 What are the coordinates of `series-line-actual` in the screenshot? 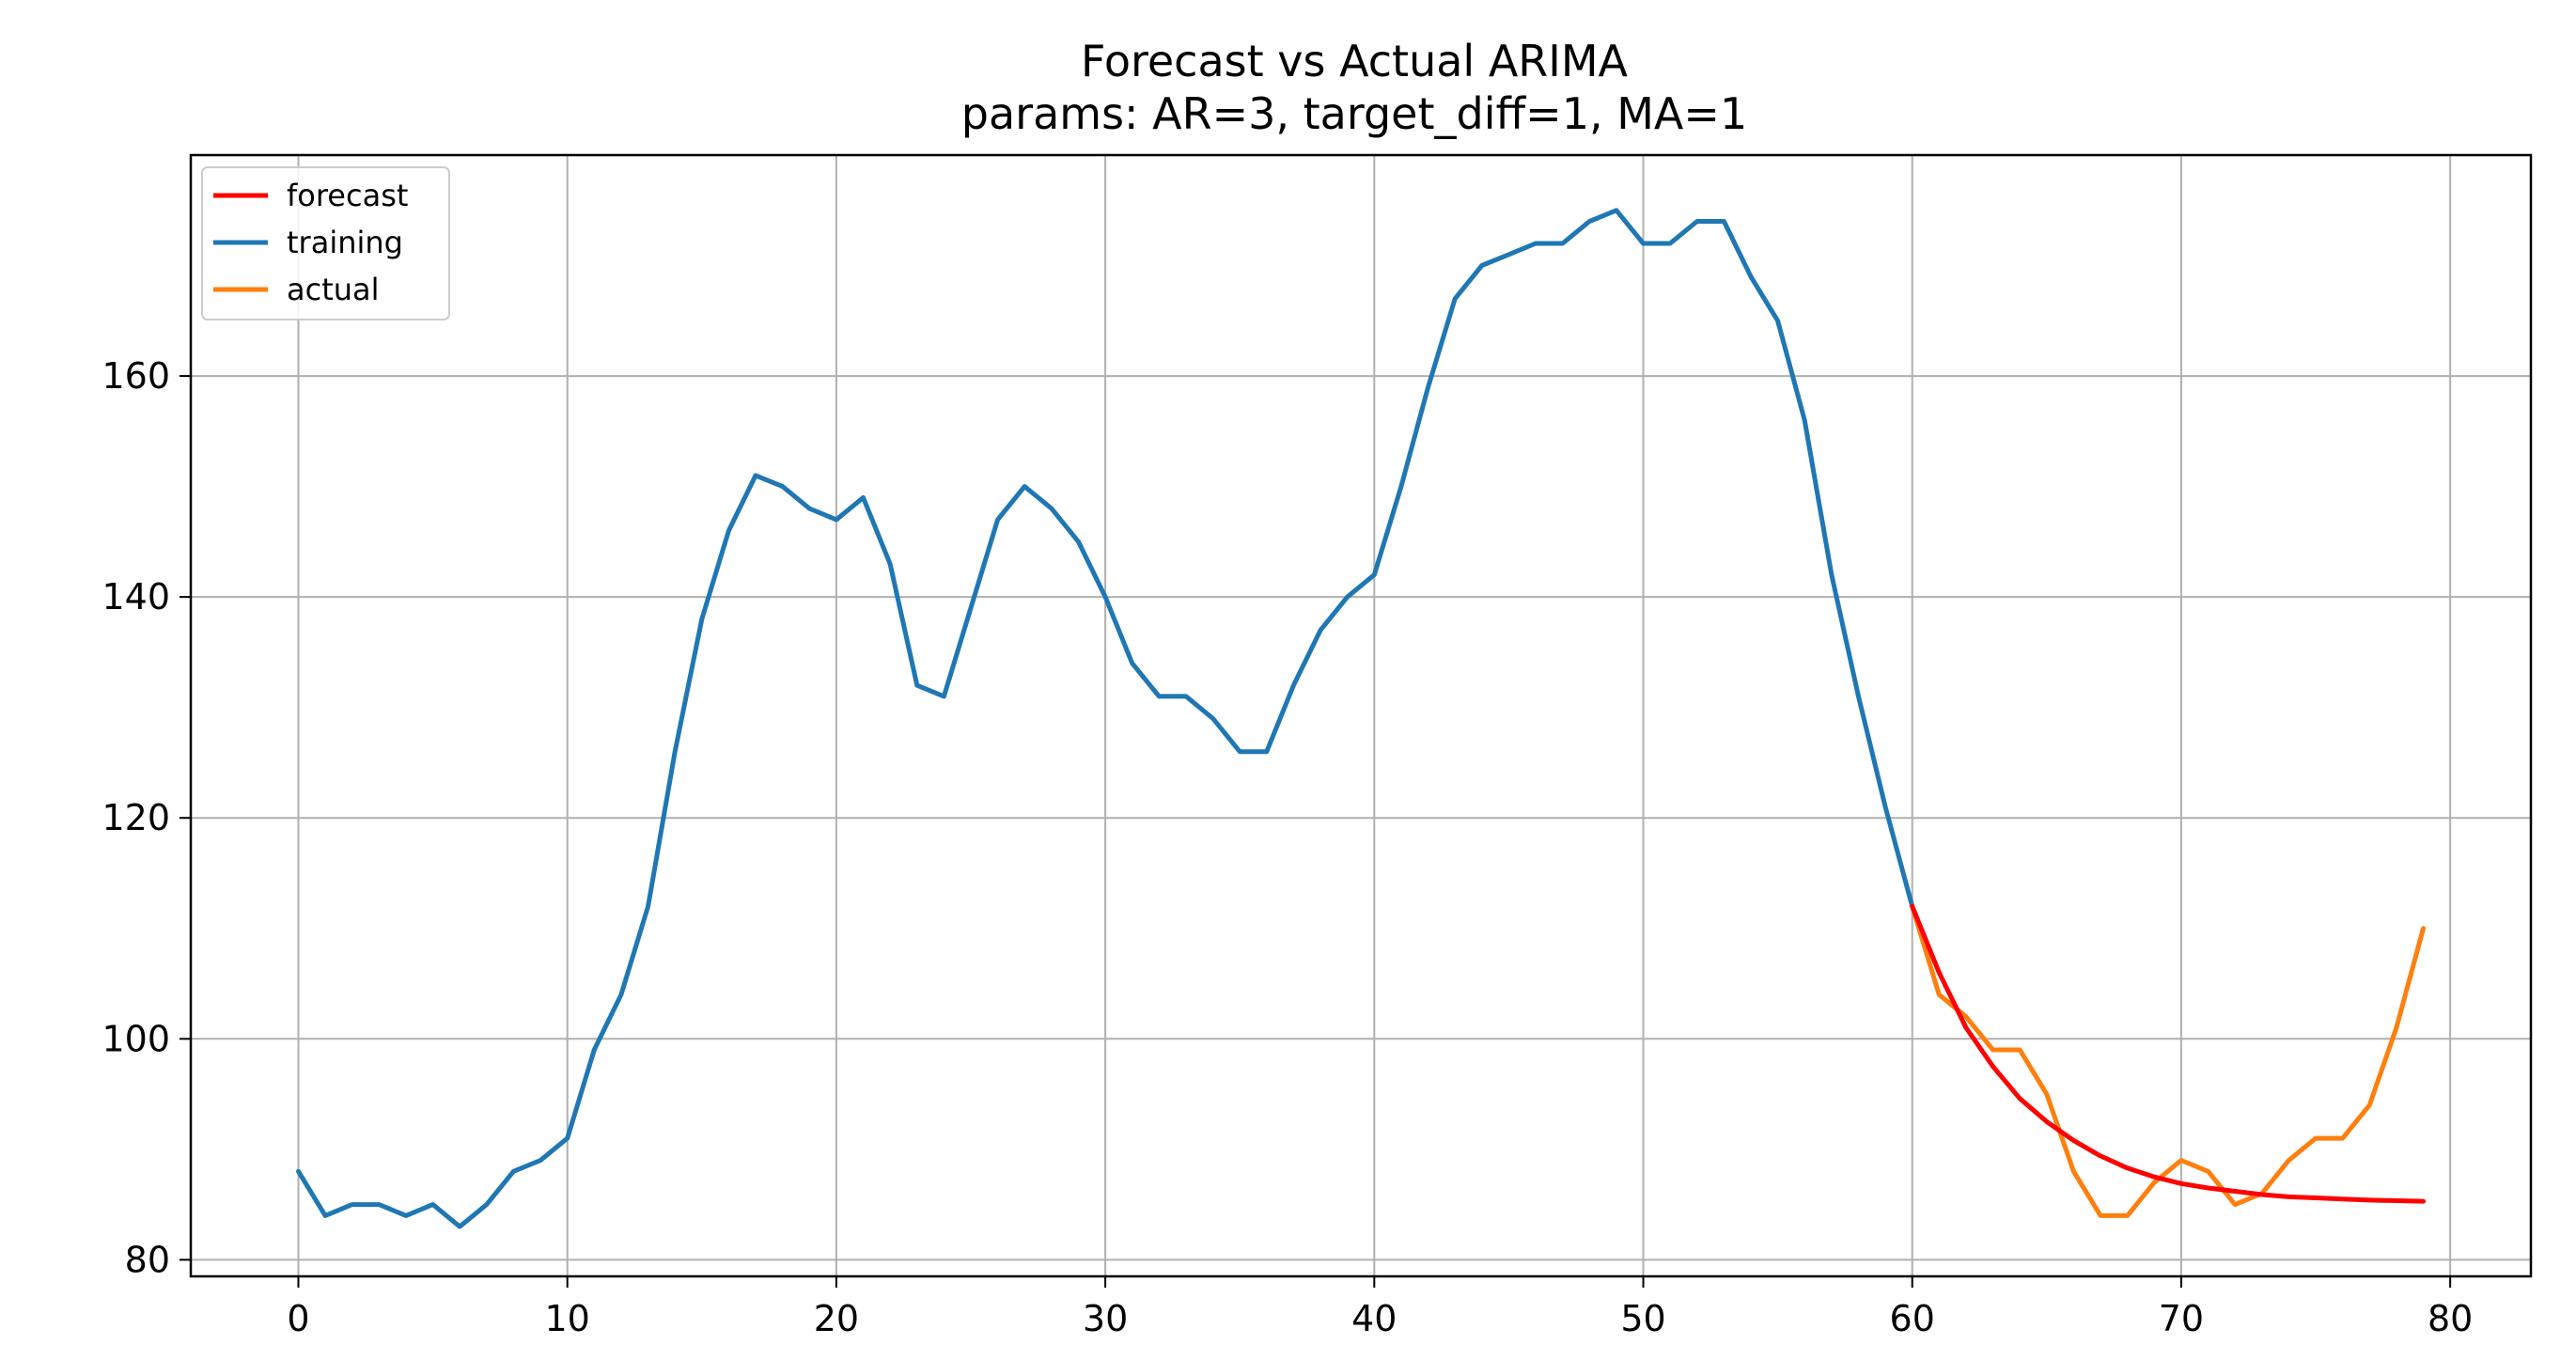 It's located at (2168, 1060).